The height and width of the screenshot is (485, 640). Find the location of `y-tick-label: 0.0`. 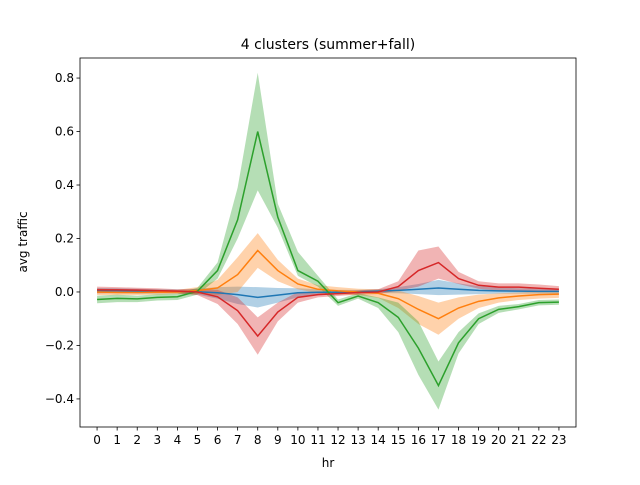

y-tick-label: 0.0 is located at coordinates (64, 292).